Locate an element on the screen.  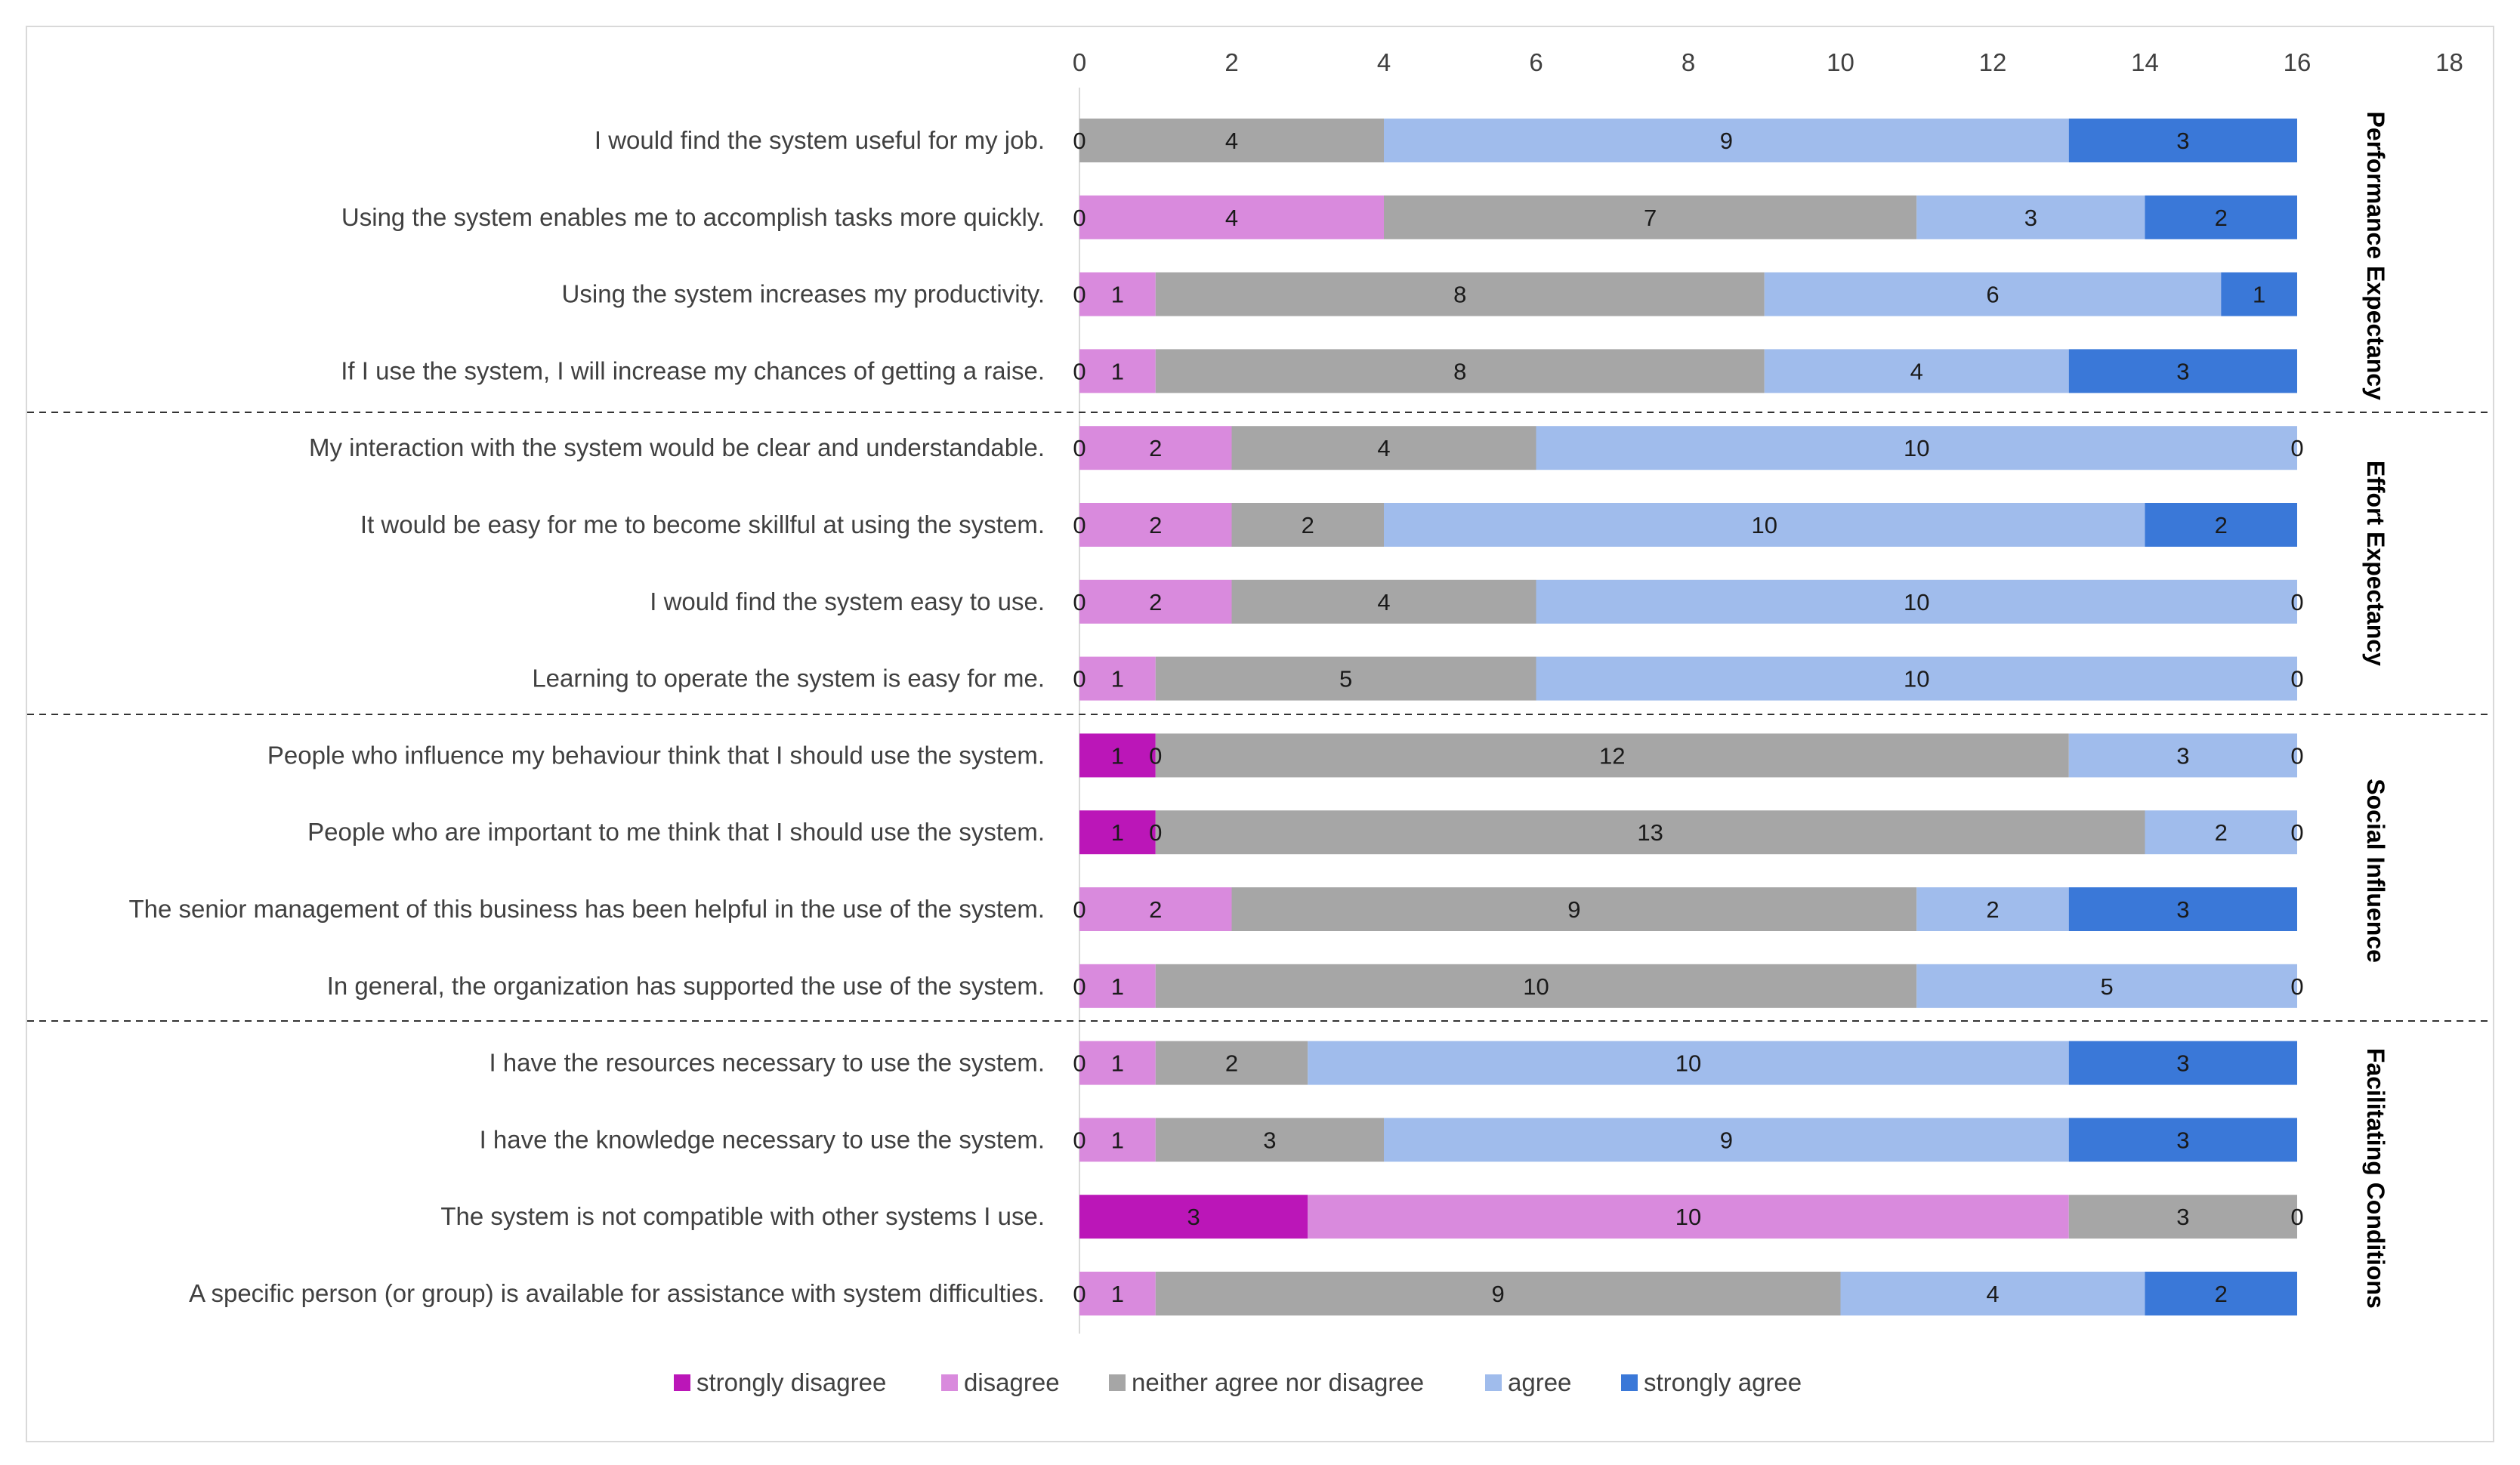
group-label: Performance Expectancy is located at coordinates (2375, 255).